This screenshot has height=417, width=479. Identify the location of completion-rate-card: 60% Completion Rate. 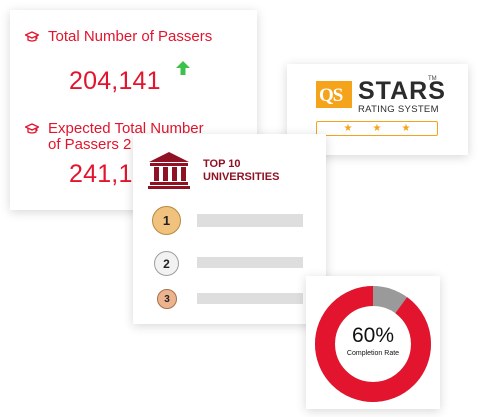
(373, 342).